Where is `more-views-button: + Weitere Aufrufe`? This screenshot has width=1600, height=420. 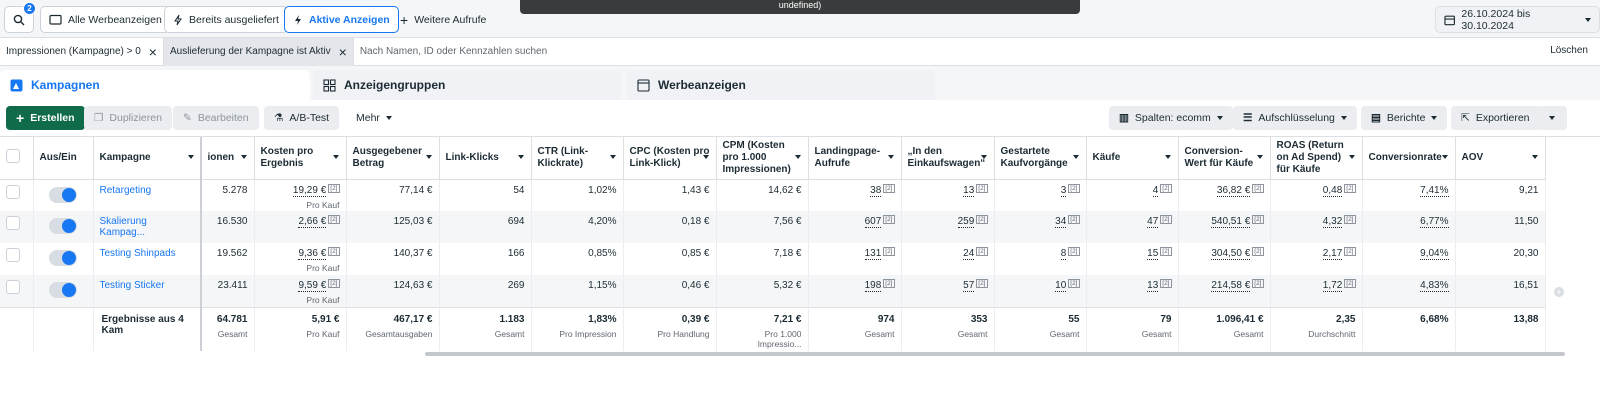
more-views-button: + Weitere Aufrufe is located at coordinates (443, 19).